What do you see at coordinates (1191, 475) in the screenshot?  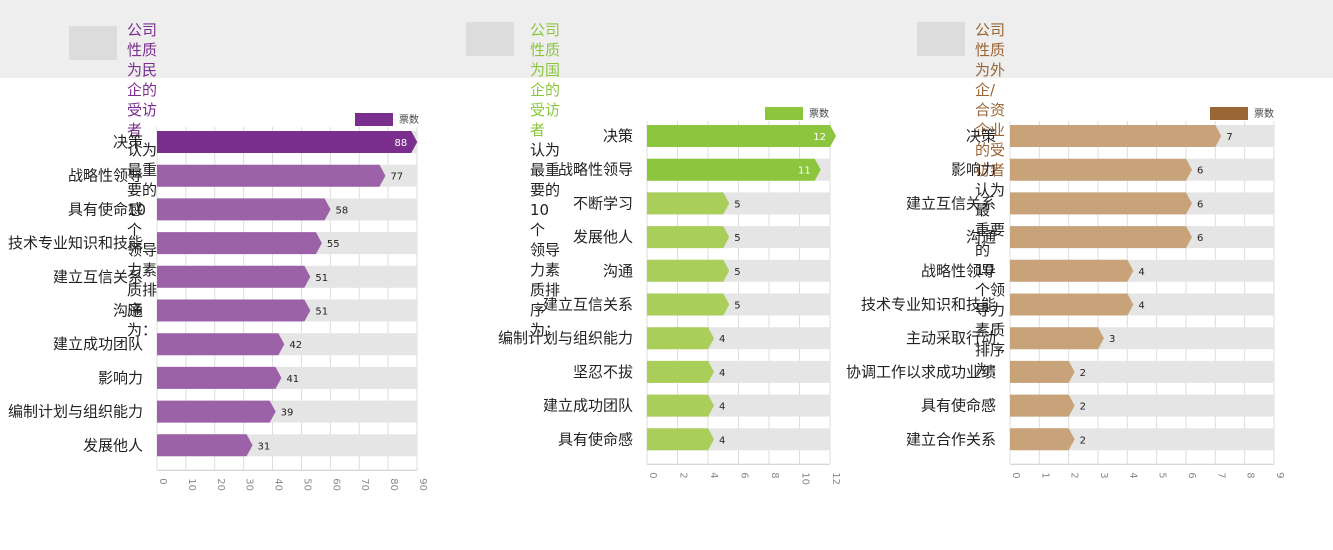 I see `x-tick-label: 6` at bounding box center [1191, 475].